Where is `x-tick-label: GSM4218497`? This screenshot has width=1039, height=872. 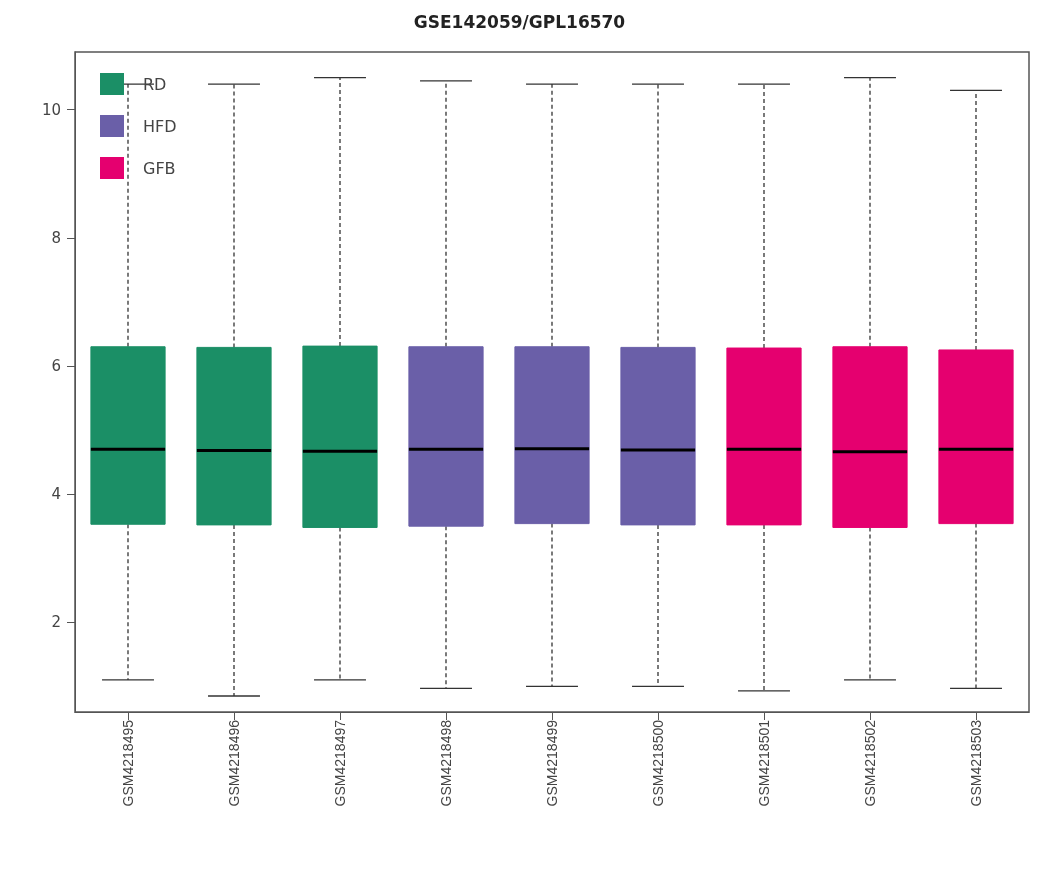 x-tick-label: GSM4218497 is located at coordinates (340, 763).